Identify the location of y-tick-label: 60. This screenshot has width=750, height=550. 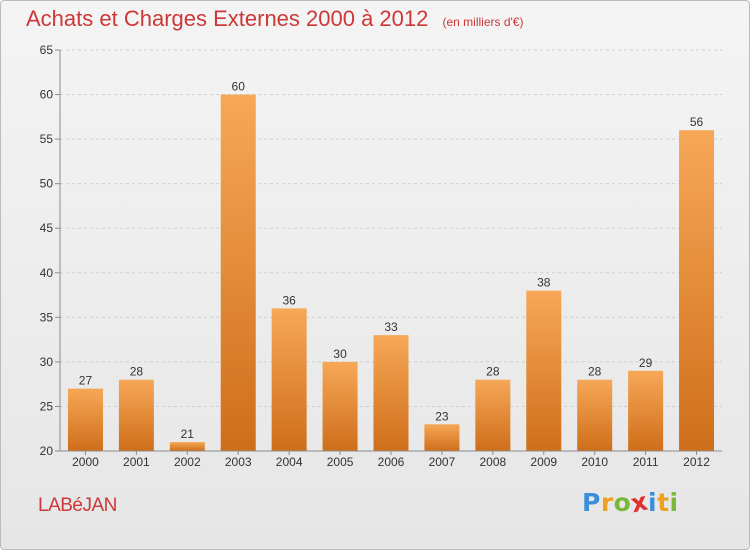
(47, 95).